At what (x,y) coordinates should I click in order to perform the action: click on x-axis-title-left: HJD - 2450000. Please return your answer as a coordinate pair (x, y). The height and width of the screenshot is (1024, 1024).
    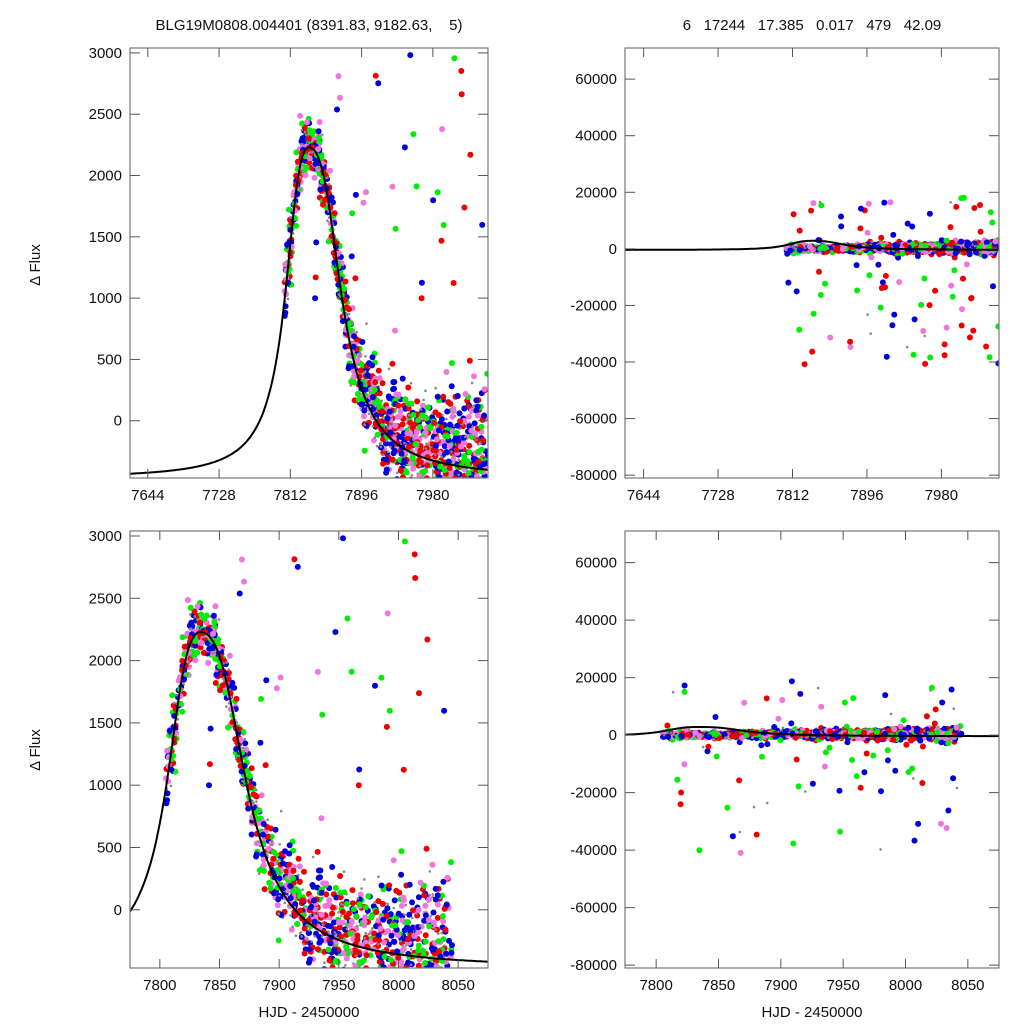
    Looking at the image, I should click on (309, 1012).